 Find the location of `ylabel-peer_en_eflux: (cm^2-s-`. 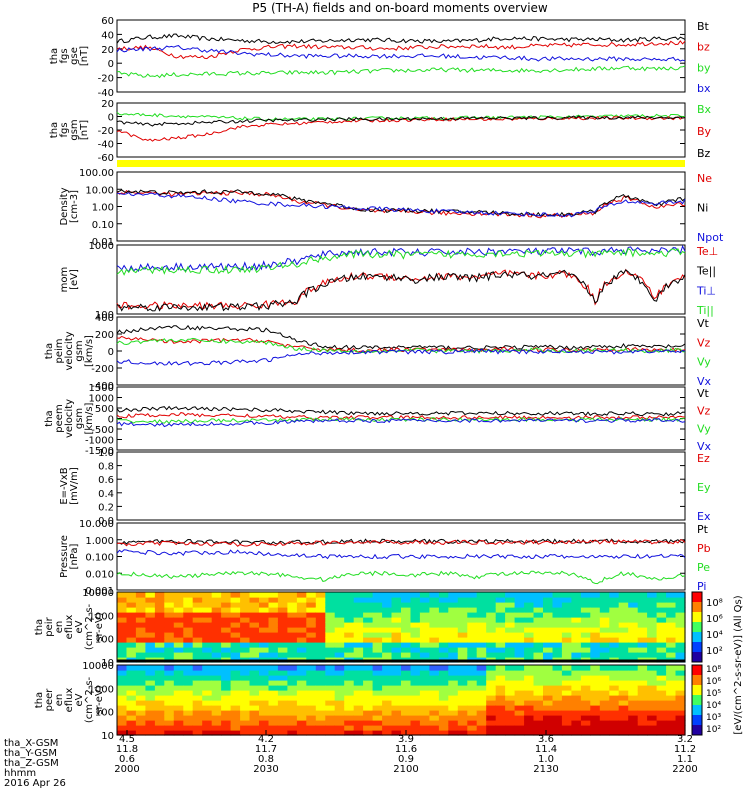

ylabel-peer_en_eflux: (cm^2-s- is located at coordinates (89, 699).